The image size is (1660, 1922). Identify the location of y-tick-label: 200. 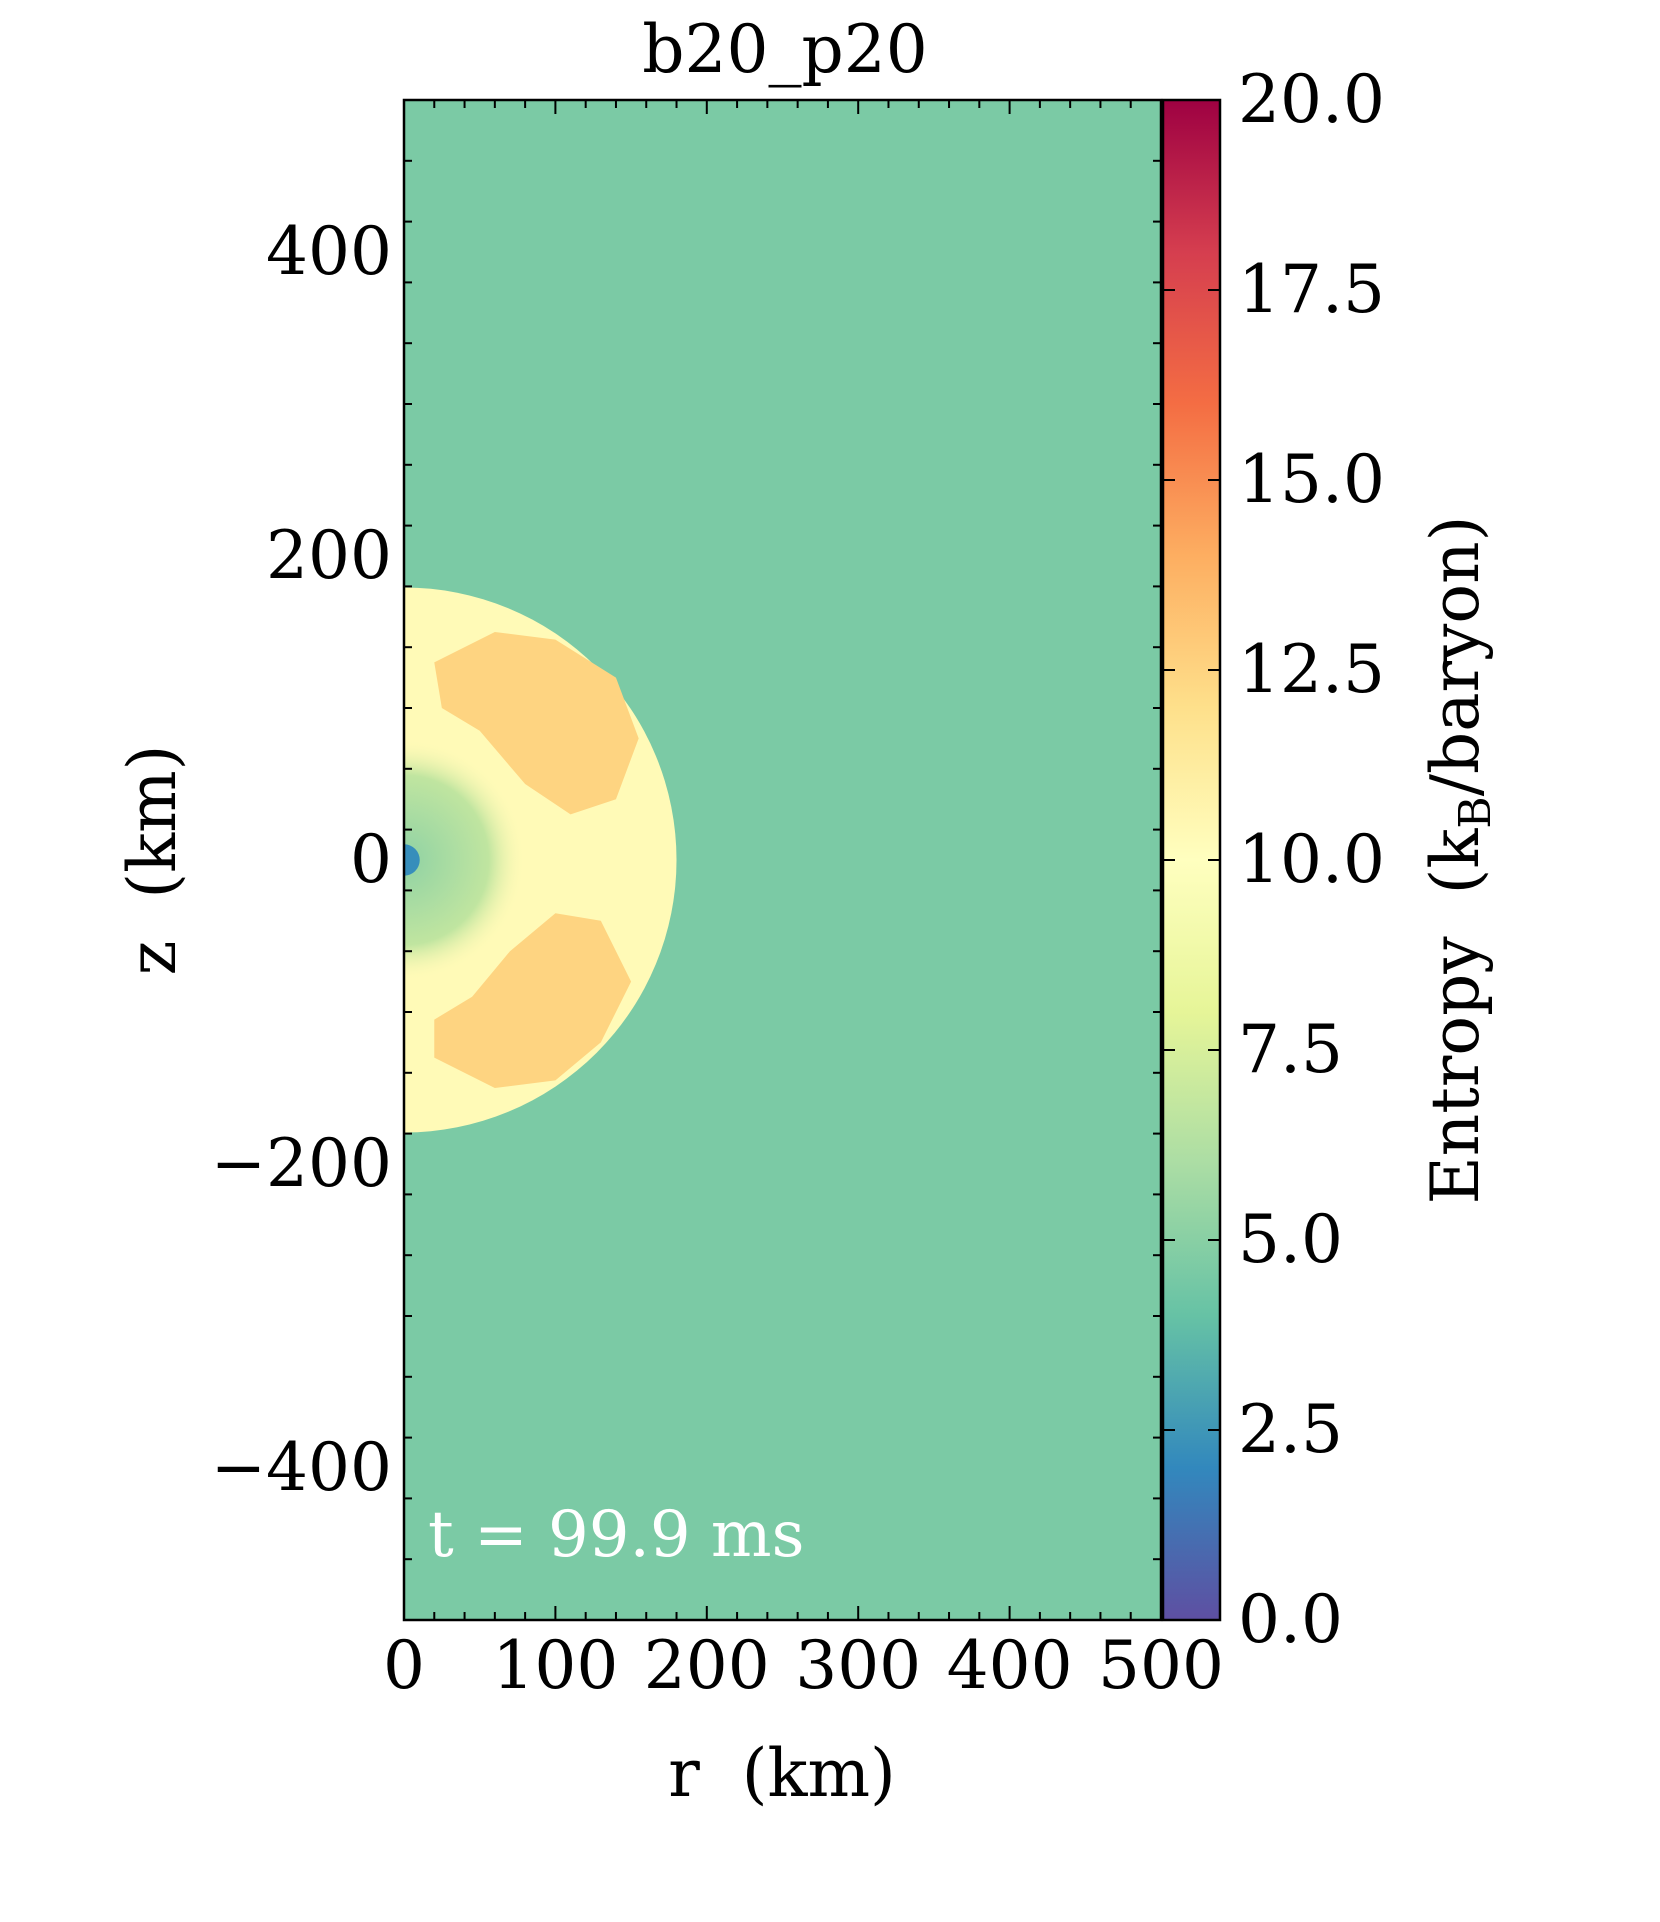
(329, 555).